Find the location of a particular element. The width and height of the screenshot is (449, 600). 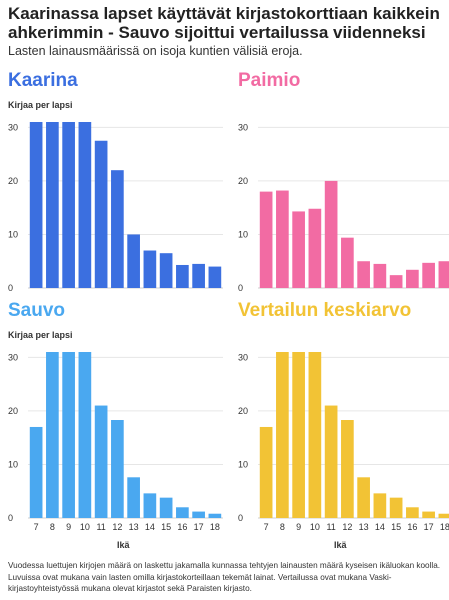

bar-chart: 0 10 20 30 is located at coordinates (343, 207).